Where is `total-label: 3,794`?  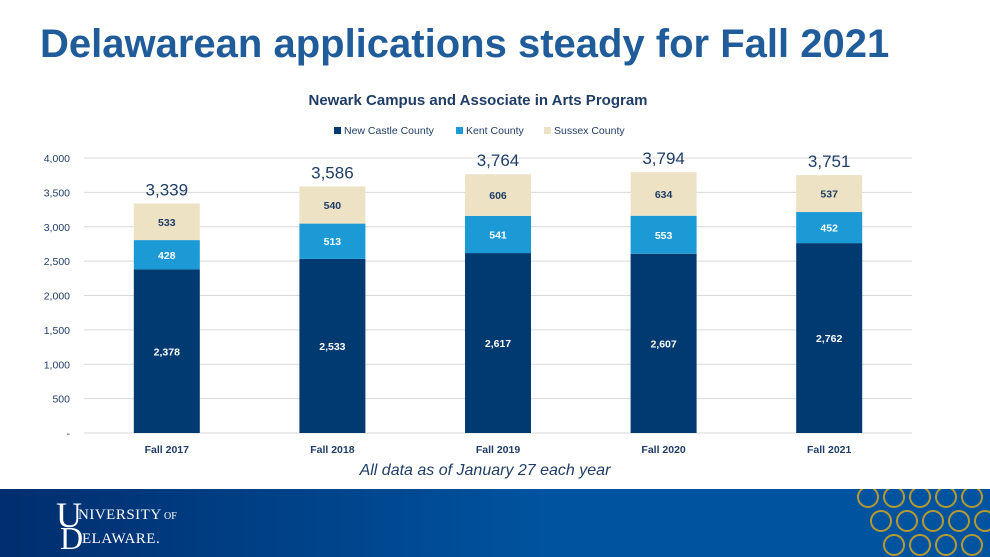 total-label: 3,794 is located at coordinates (663, 158).